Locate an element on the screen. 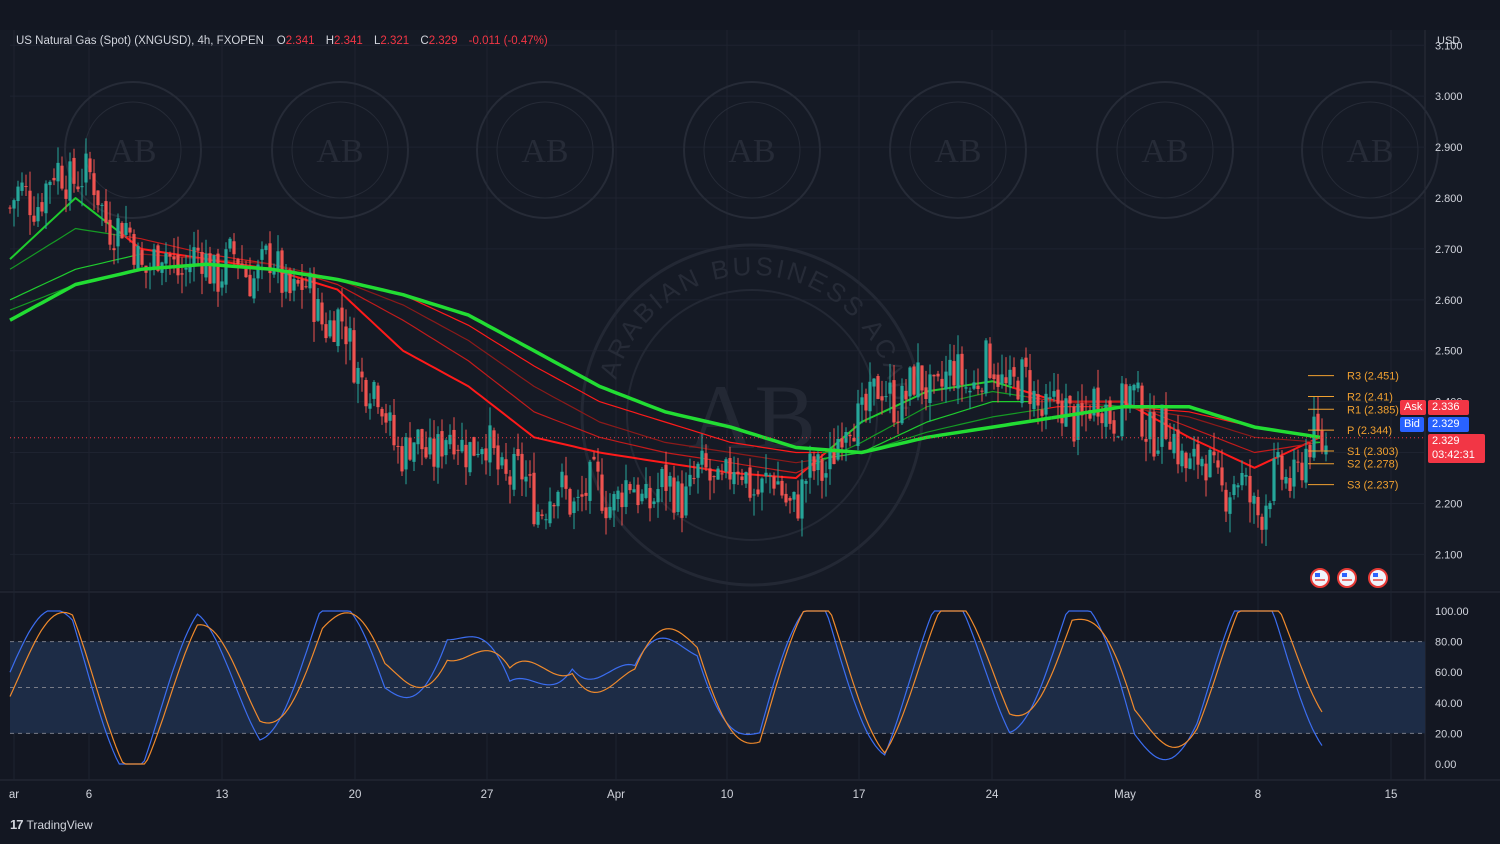 This screenshot has width=1500, height=844. ask-price-tag: 2.336 is located at coordinates (1448, 407).